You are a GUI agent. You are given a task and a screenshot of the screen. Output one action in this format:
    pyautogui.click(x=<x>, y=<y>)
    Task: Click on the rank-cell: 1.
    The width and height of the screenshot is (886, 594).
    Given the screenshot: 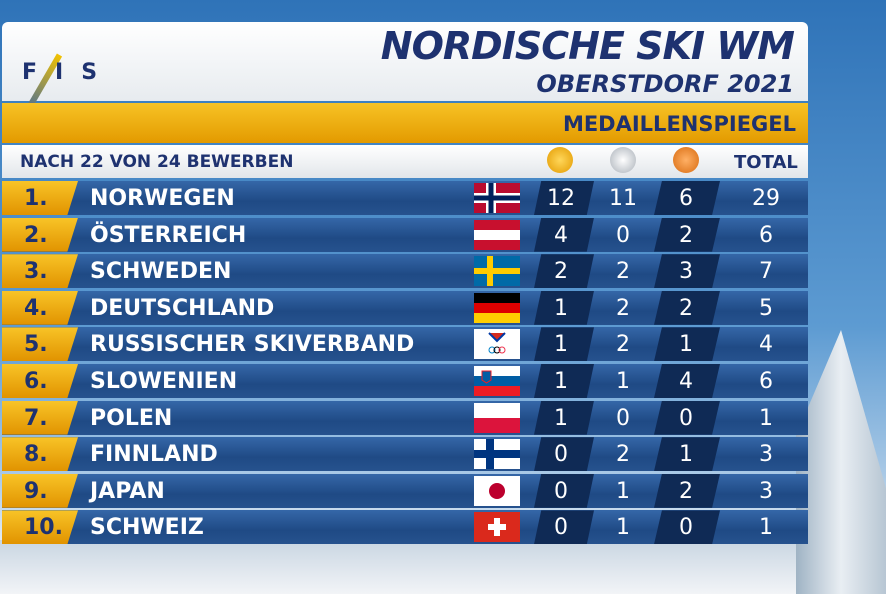 What is the action you would take?
    pyautogui.click(x=40, y=198)
    